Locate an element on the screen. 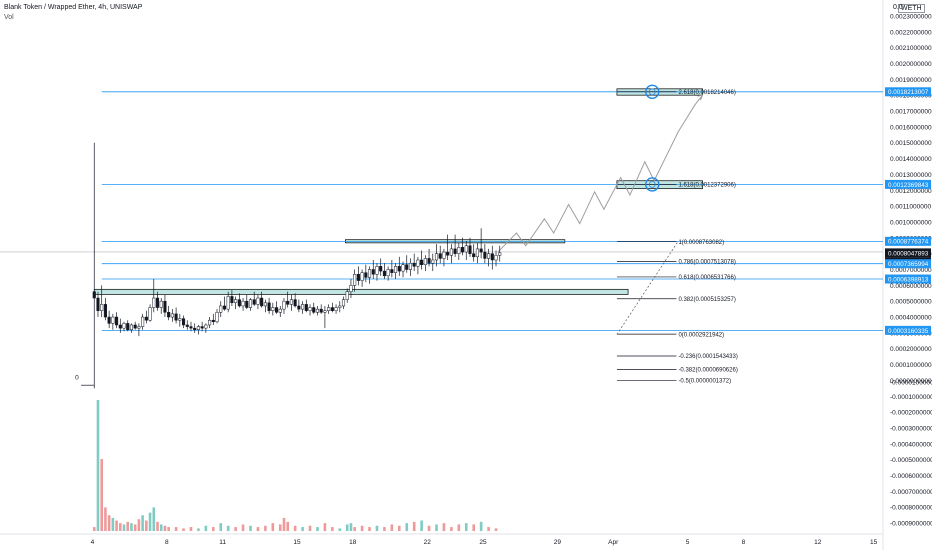 The height and width of the screenshot is (550, 932). time-tick-label: 25 is located at coordinates (483, 542).